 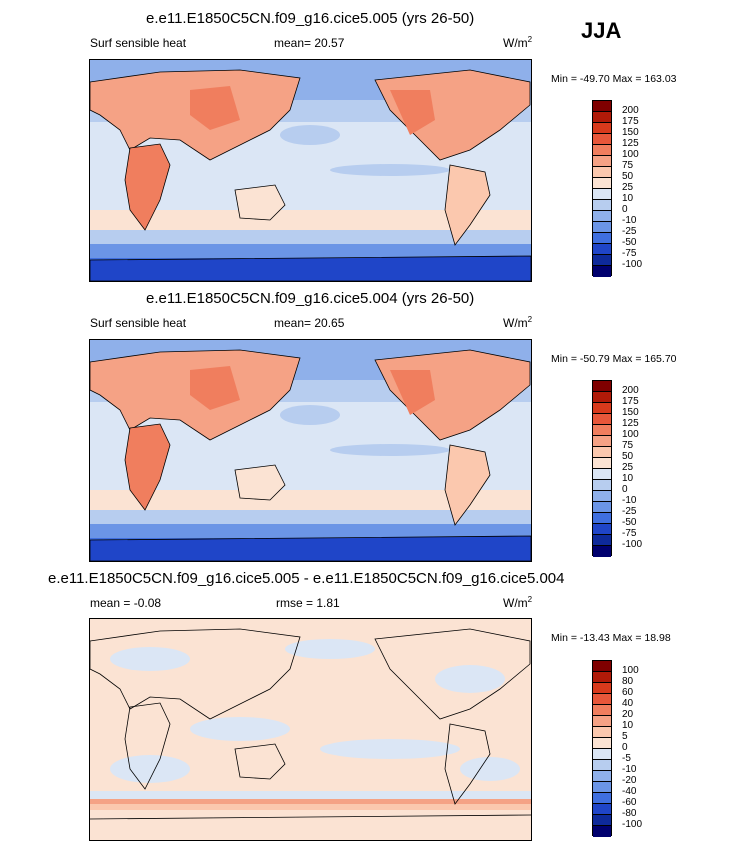 I want to click on season-label: JJA, so click(x=601, y=30).